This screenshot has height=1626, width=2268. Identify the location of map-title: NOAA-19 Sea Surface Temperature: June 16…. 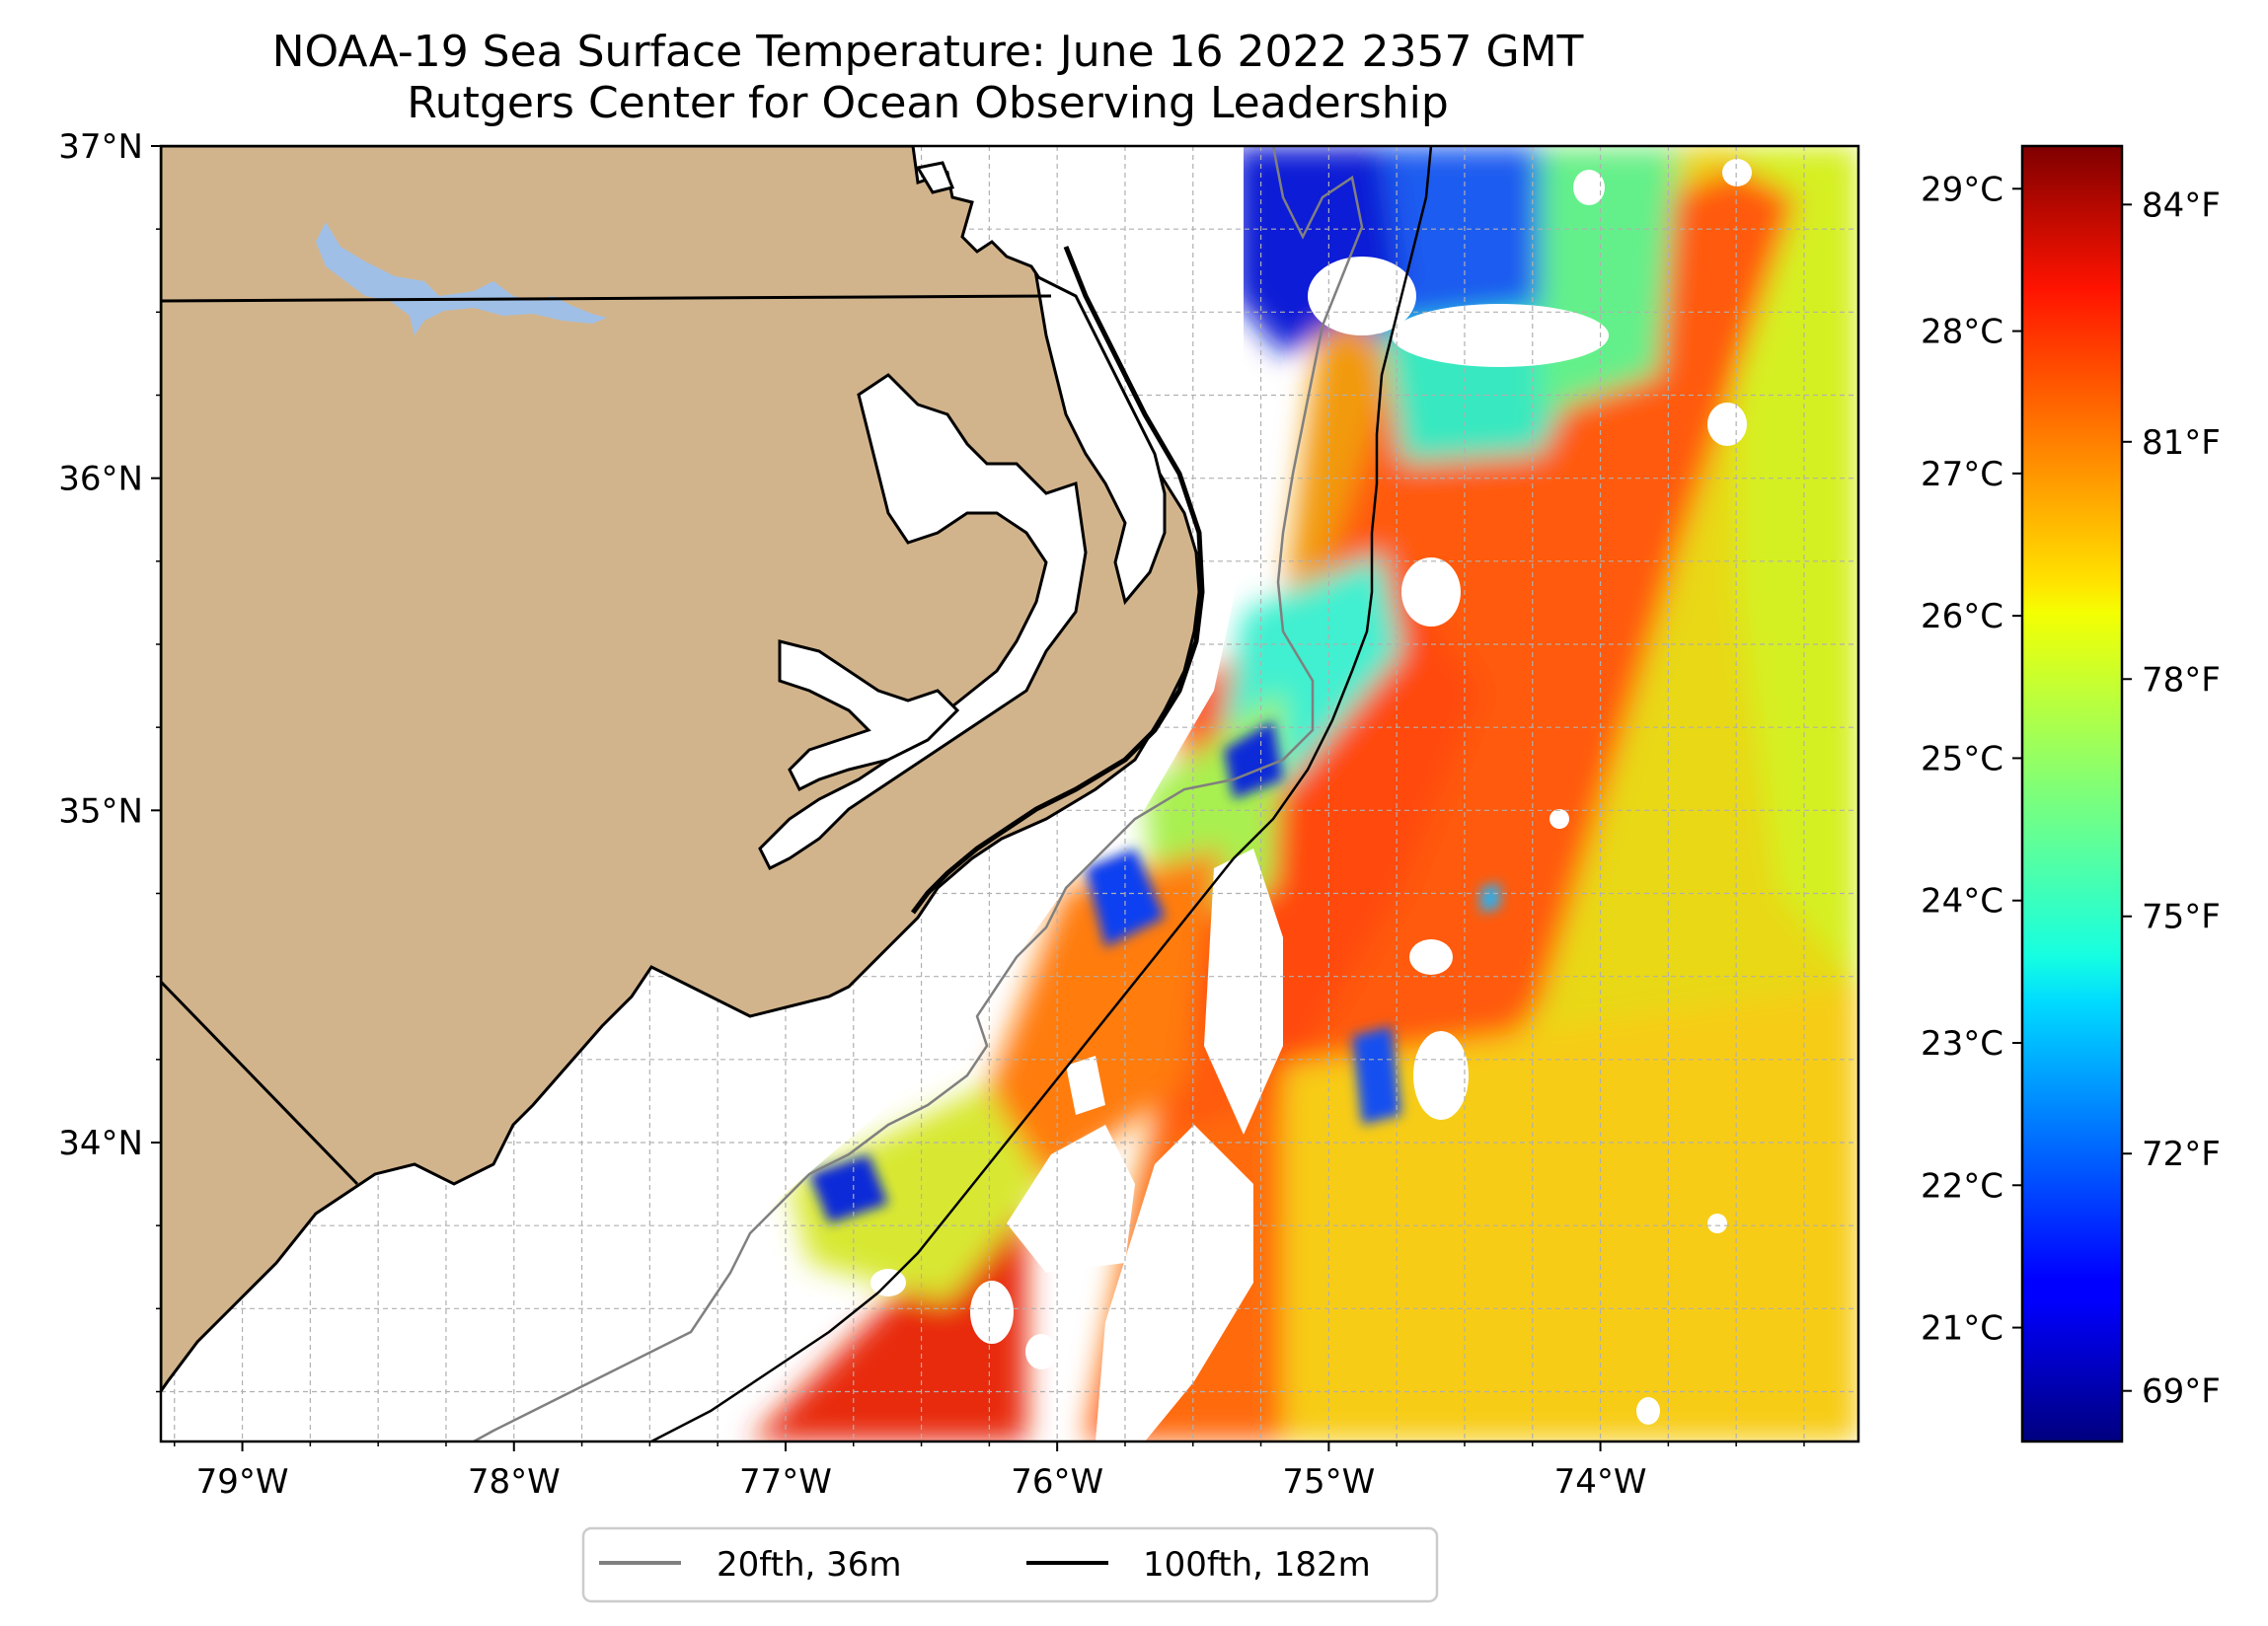
(928, 52).